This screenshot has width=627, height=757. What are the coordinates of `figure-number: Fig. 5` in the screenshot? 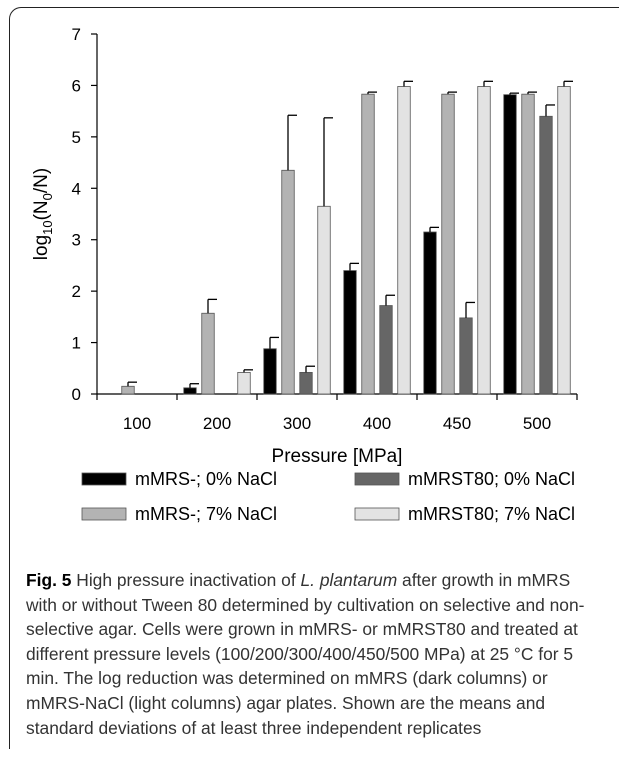 It's located at (49, 580).